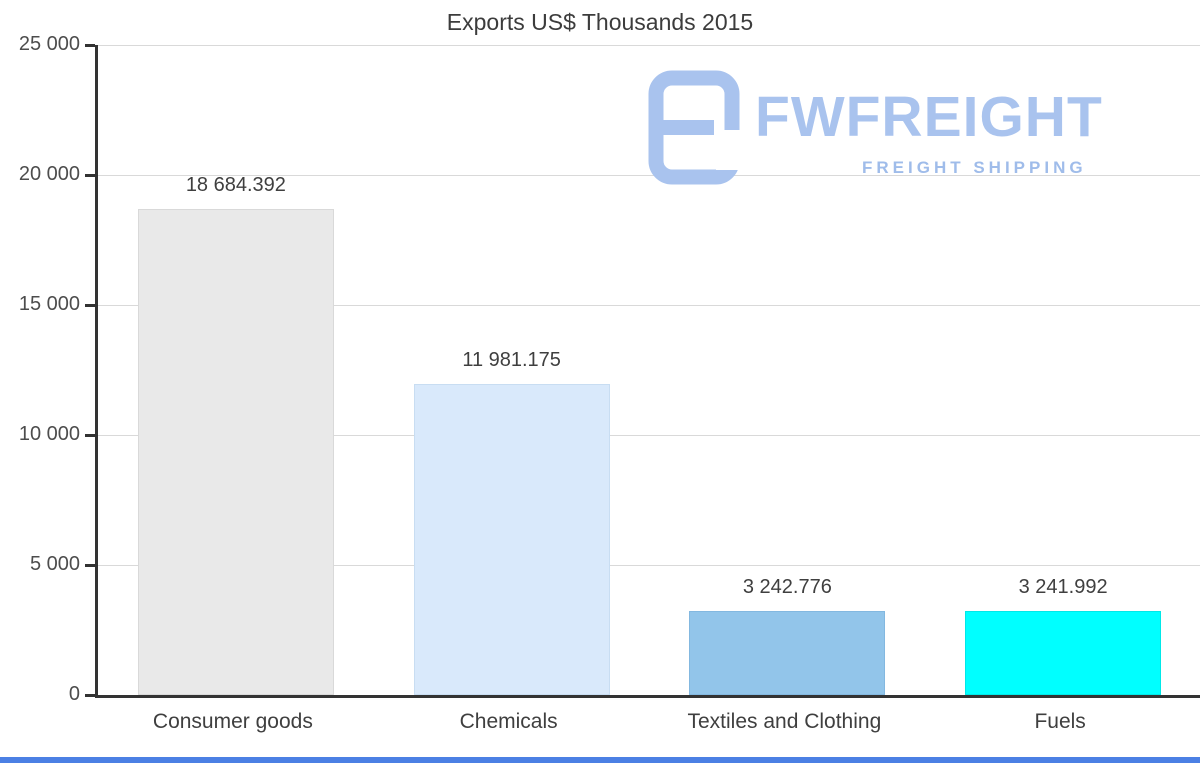 The width and height of the screenshot is (1200, 763). I want to click on x-category-label: Chemicals, so click(508, 721).